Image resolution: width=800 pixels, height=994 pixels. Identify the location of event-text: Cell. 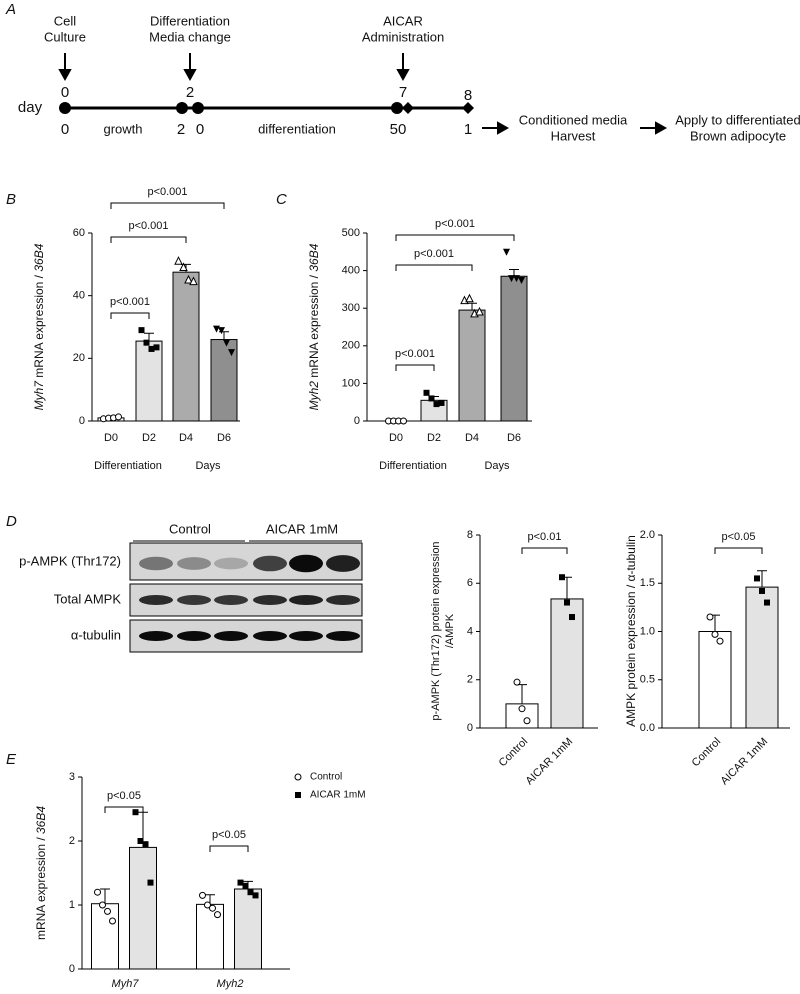
(65, 20).